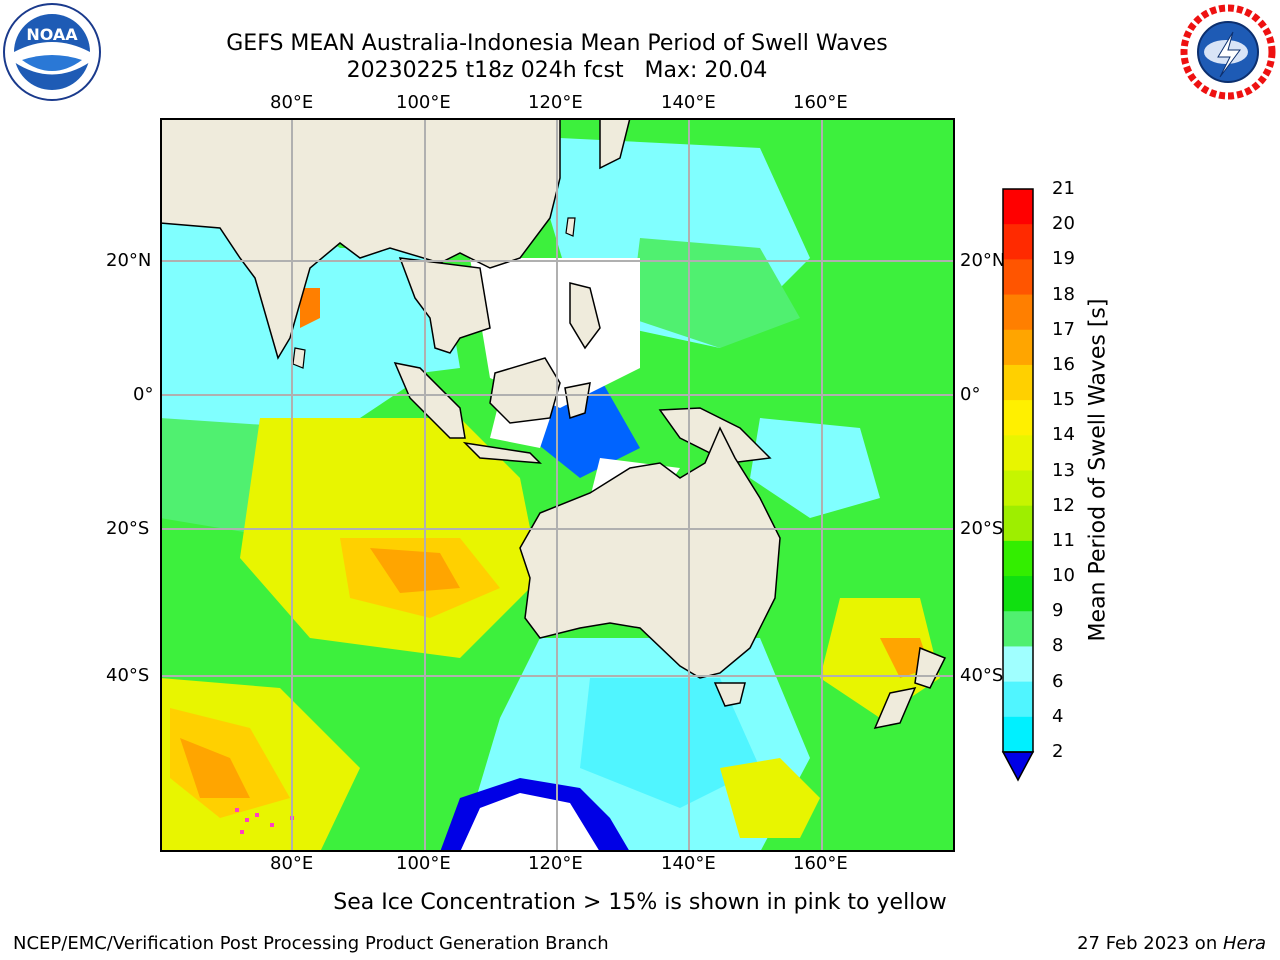  Describe the element at coordinates (52, 52) in the screenshot. I see `noaa-logo: NOAA` at that location.